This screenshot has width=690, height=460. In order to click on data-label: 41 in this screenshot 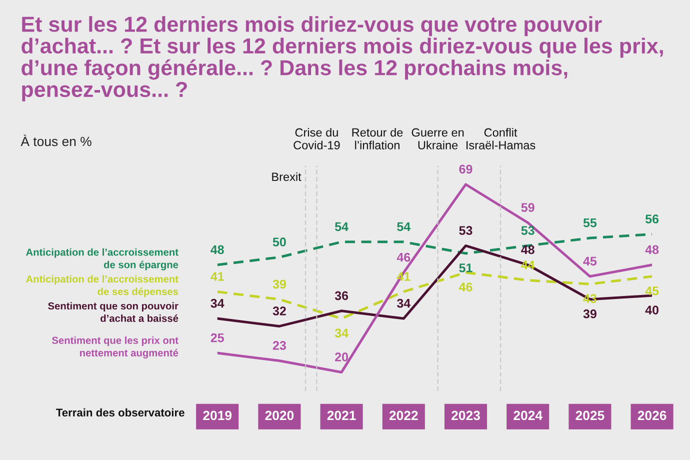, I will do `click(217, 276)`.